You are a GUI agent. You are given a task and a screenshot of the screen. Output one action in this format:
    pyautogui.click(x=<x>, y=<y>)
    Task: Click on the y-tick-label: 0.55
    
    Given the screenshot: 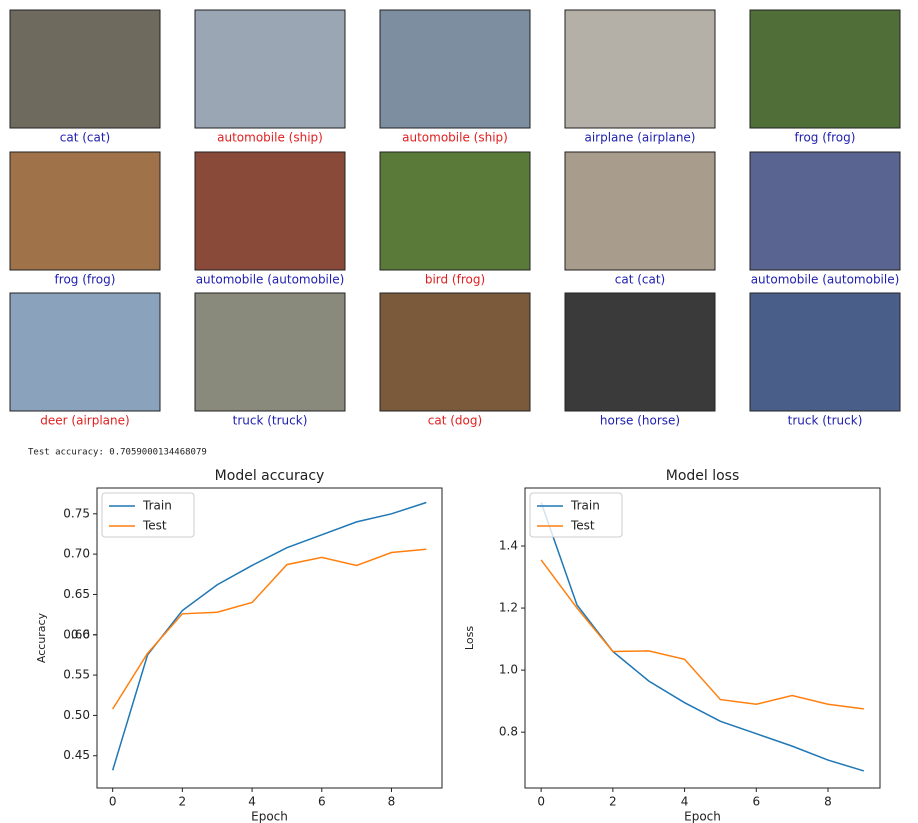 What is the action you would take?
    pyautogui.click(x=76, y=675)
    